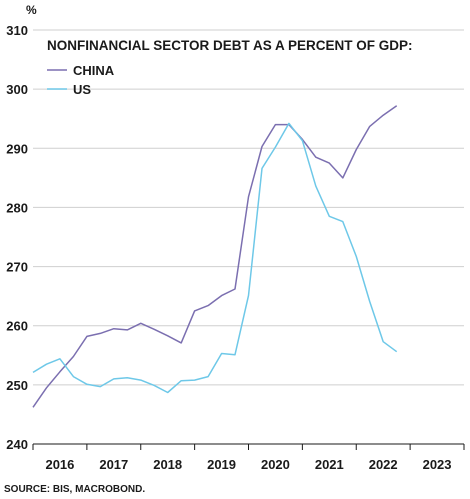  Describe the element at coordinates (113, 464) in the screenshot. I see `x-tick-label: 2017` at that location.